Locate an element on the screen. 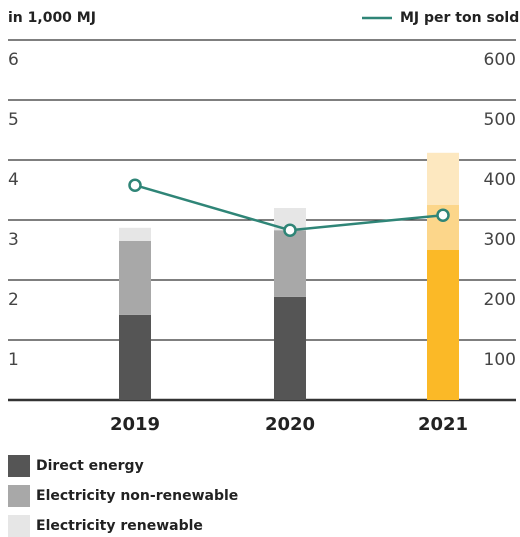 This screenshot has width=520, height=537. legend-label: Direct energy is located at coordinates (90, 466).